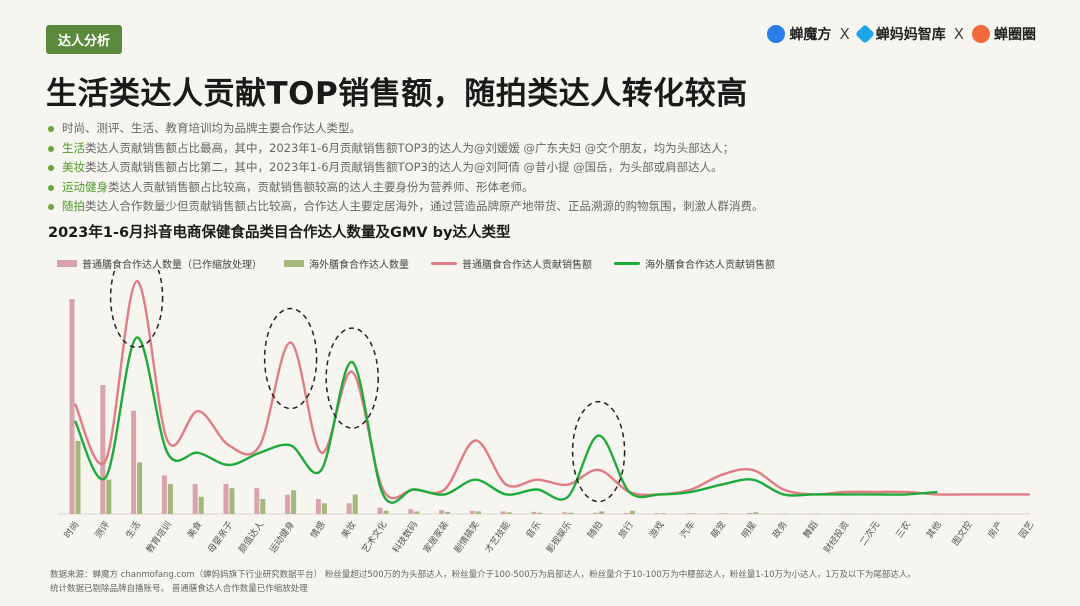 This screenshot has height=606, width=1080. I want to click on x-tick-label: 明星, so click(749, 529).